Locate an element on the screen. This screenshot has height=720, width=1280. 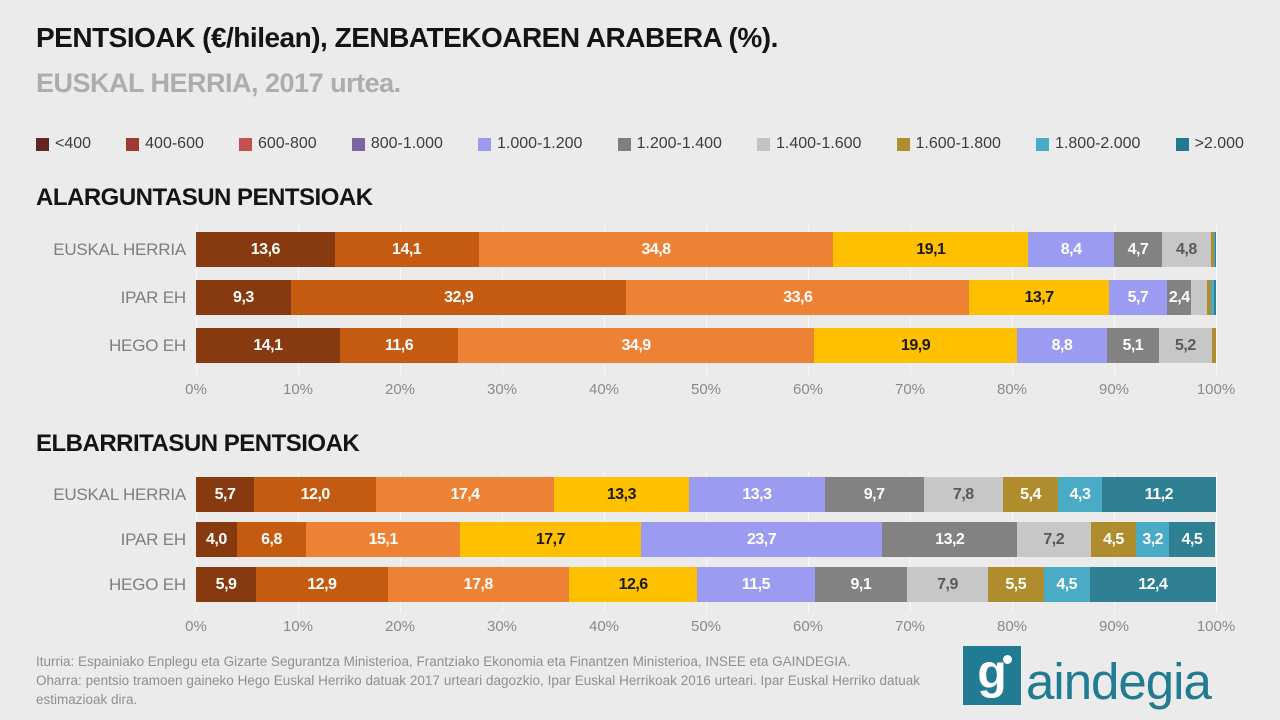
legend-item: 600-800 is located at coordinates (277, 144).